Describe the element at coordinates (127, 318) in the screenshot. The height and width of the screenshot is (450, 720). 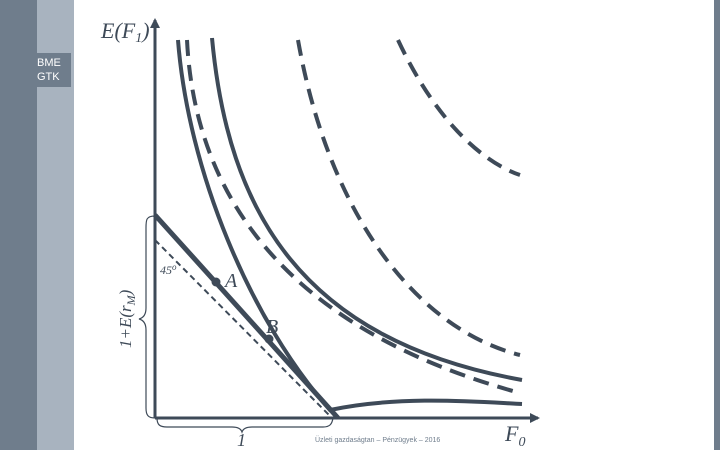
I see `brace-label: 1+E(rM)` at that location.